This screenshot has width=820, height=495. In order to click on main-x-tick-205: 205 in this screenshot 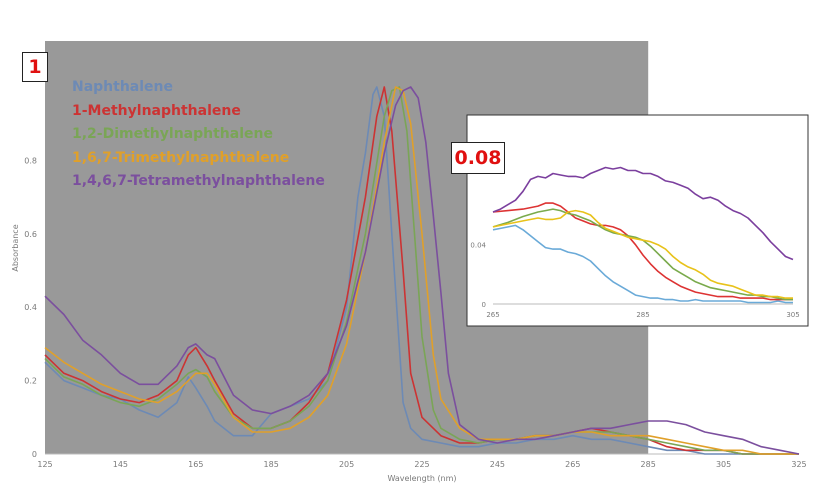, I will do `click(346, 464)`.